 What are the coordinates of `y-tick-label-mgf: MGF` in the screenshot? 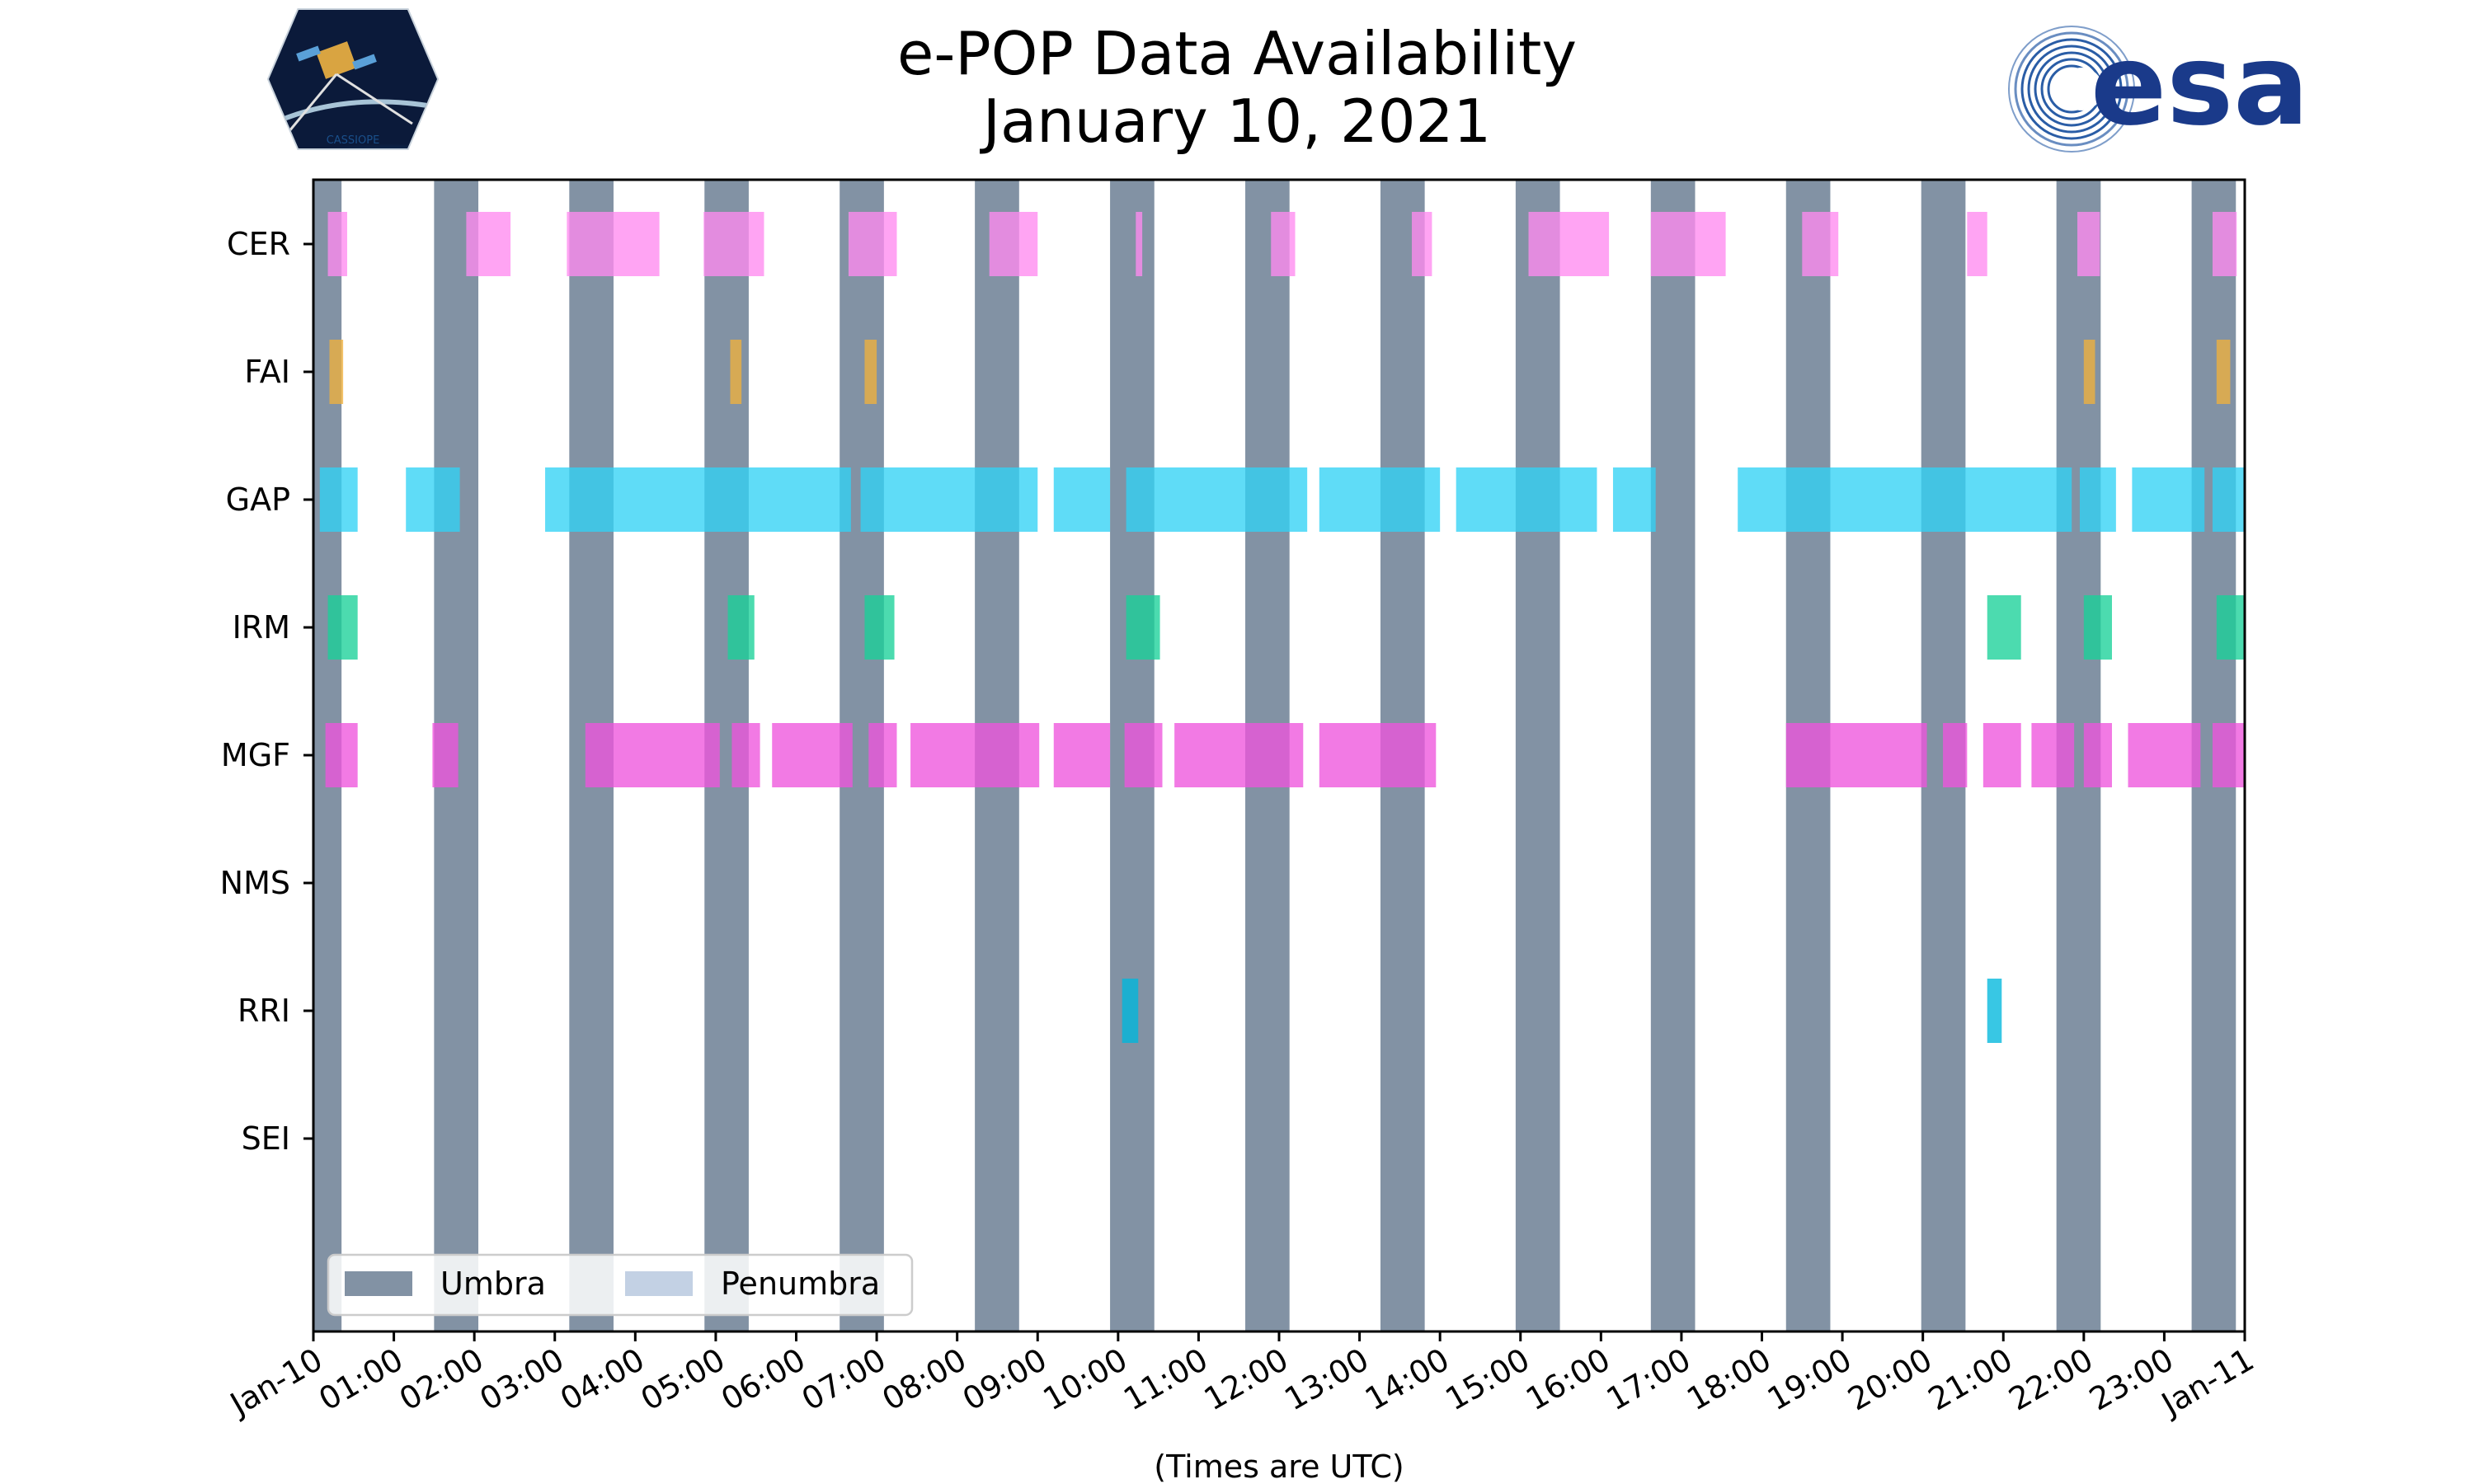 It's located at (255, 755).